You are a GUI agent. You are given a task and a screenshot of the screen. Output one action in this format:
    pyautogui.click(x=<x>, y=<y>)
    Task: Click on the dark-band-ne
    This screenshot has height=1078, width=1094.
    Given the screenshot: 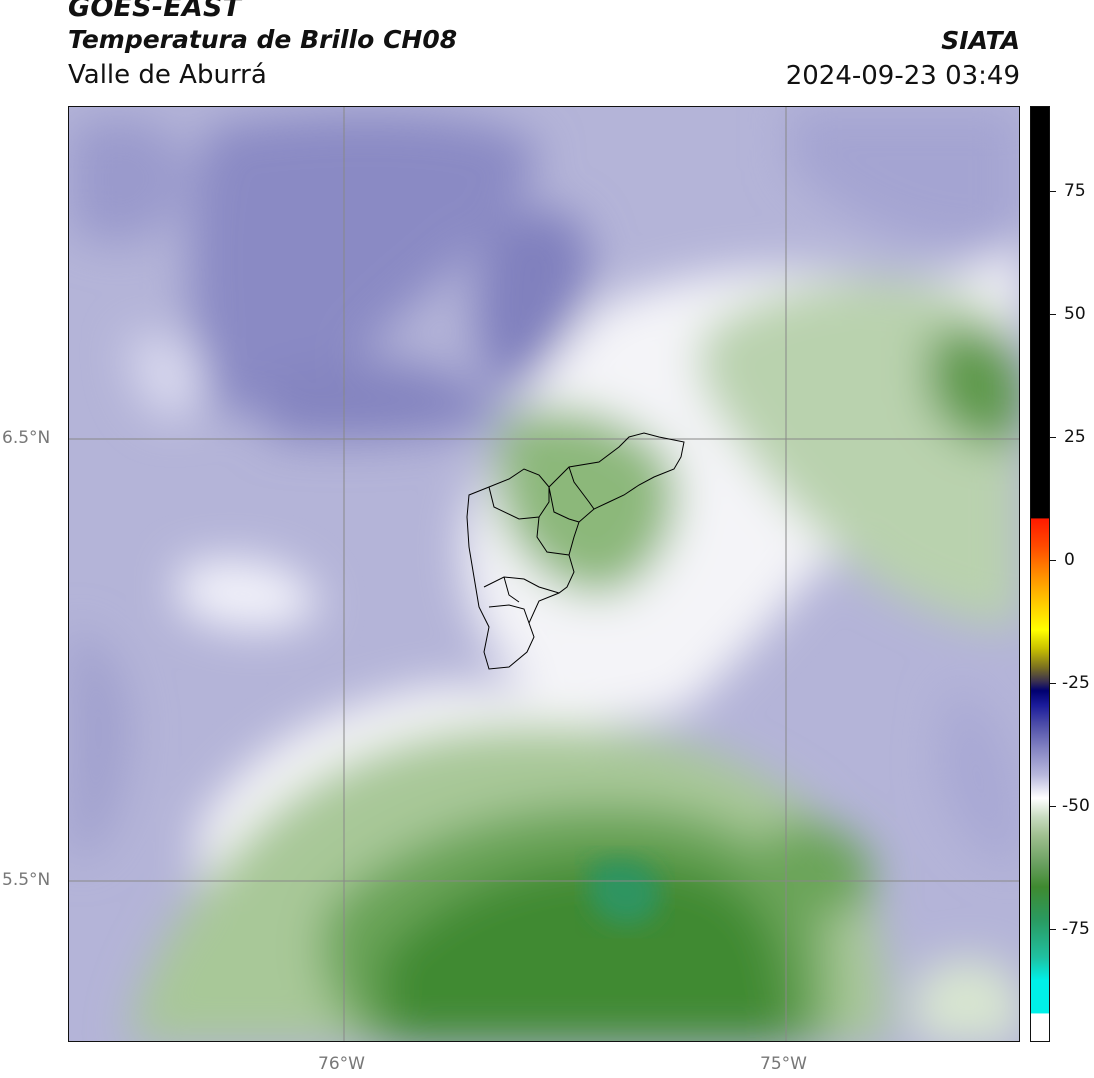 What is the action you would take?
    pyautogui.click(x=904, y=178)
    